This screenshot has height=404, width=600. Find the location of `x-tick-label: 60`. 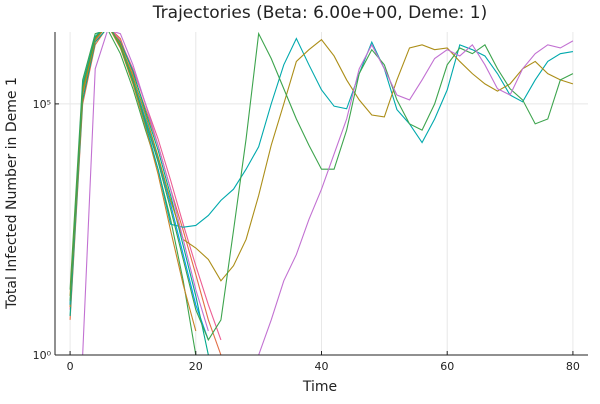

x-tick-label: 60 is located at coordinates (447, 366).